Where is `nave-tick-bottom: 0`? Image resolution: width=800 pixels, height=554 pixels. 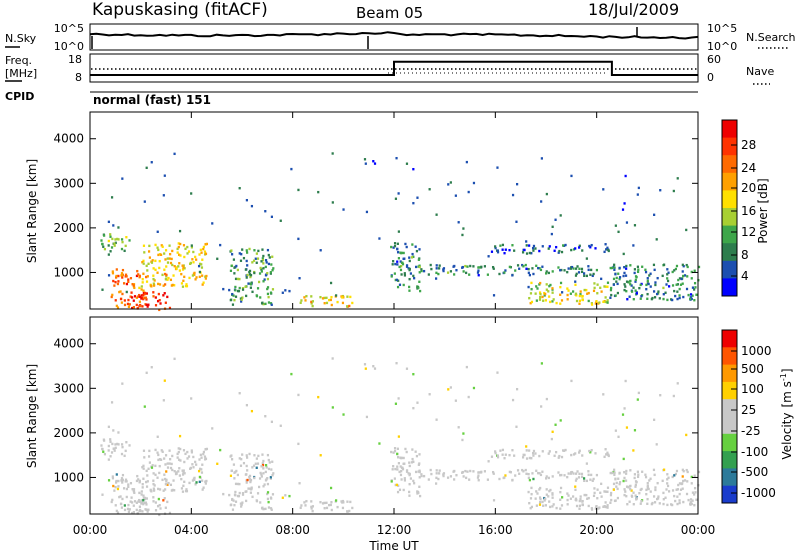
nave-tick-bottom: 0 is located at coordinates (710, 77).